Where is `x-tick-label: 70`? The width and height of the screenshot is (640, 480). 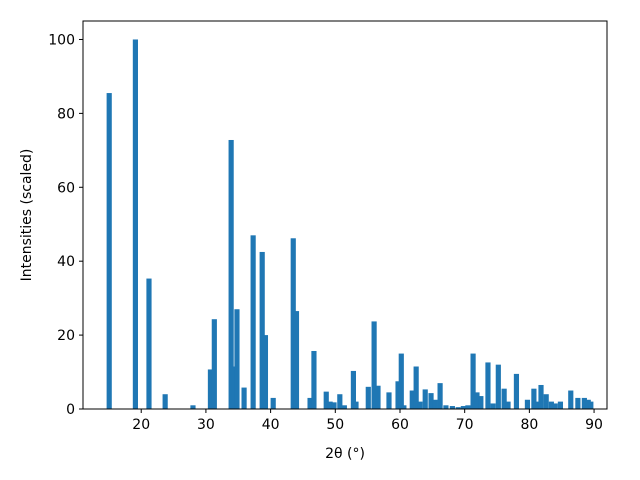
x-tick-label: 70 is located at coordinates (465, 425).